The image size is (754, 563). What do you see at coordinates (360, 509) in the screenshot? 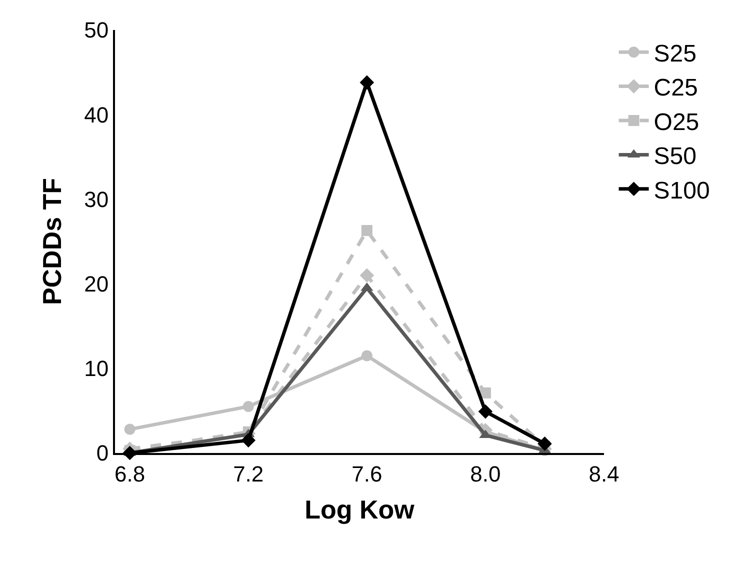
I see `x-axis-title: Log Kow` at bounding box center [360, 509].